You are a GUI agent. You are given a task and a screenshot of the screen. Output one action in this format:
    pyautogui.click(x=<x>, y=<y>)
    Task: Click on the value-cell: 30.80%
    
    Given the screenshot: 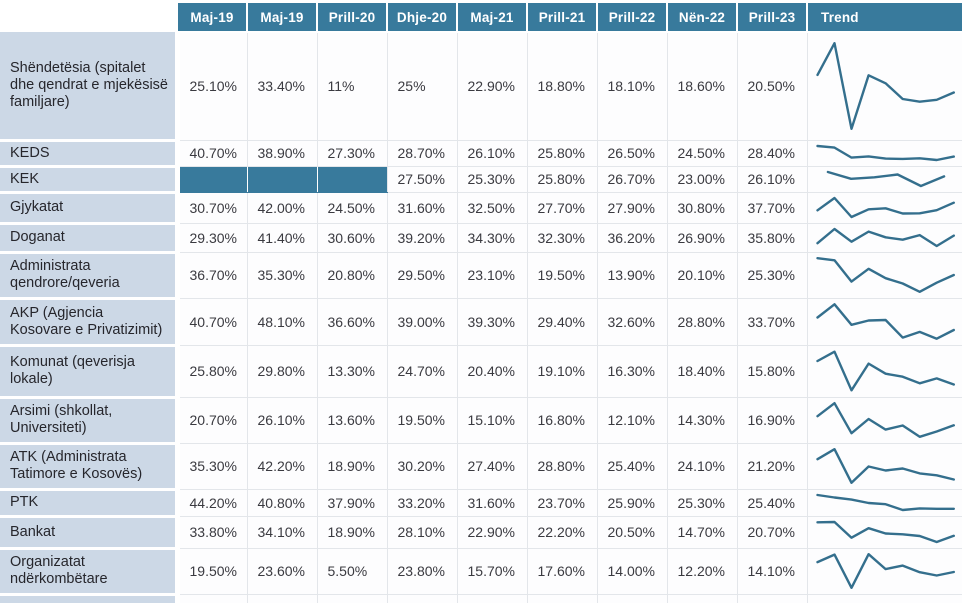 What is the action you would take?
    pyautogui.click(x=702, y=208)
    